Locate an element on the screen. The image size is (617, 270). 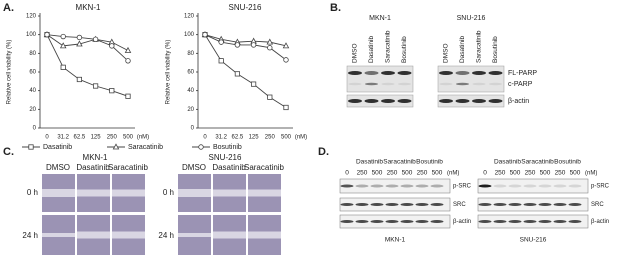
y-axis-label: Relative cell viability (%) is located at coordinates (169, 72).